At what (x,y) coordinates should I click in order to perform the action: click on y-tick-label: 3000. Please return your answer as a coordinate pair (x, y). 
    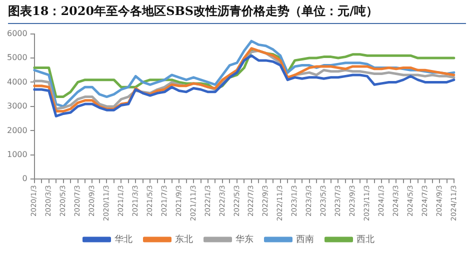
    Looking at the image, I should click on (17, 106).